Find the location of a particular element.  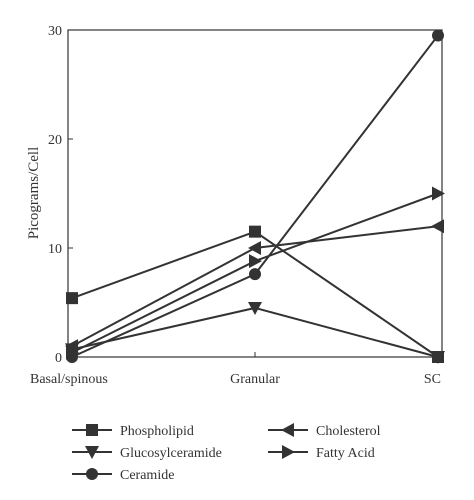

legend-item: Glucosylceramide is located at coordinates (147, 453).